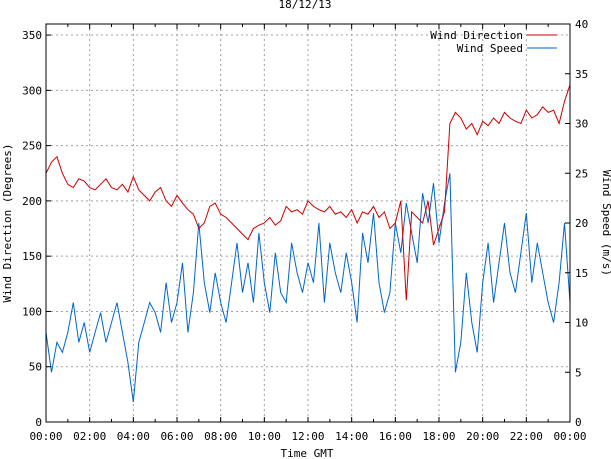 The width and height of the screenshot is (611, 459). Describe the element at coordinates (307, 436) in the screenshot. I see `x-tick-label: 12:00` at that location.